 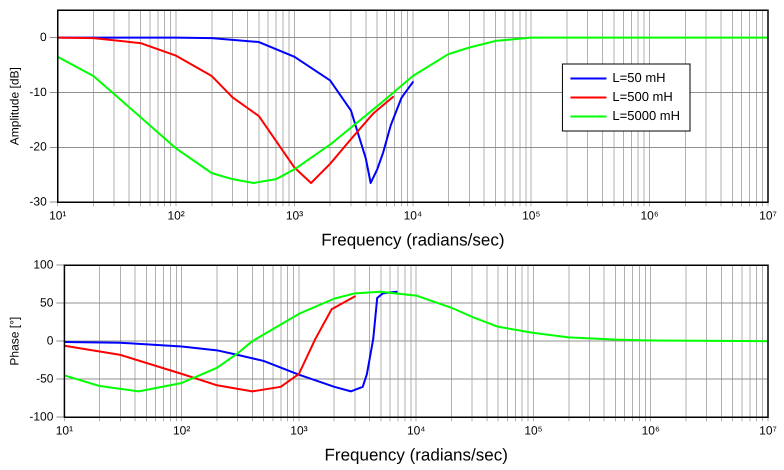 I want to click on y-tick-label: 100, so click(x=43, y=265).